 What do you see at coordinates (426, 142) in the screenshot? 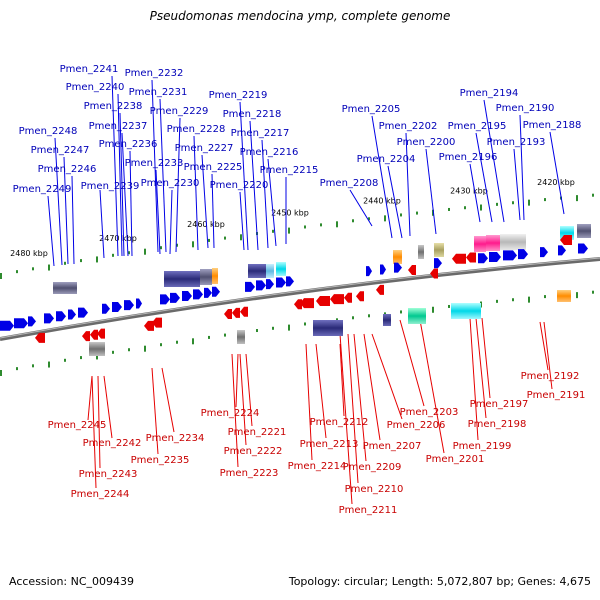
I see `forward-gene-label: Pmen_2200` at bounding box center [426, 142].